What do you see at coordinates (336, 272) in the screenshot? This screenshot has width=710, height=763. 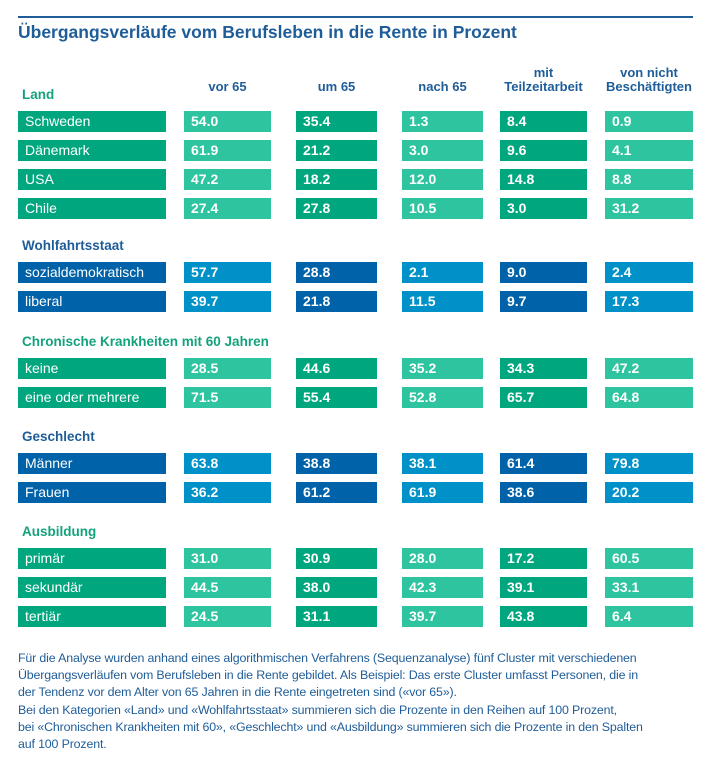 I see `value-cell-um-65: 28.8` at bounding box center [336, 272].